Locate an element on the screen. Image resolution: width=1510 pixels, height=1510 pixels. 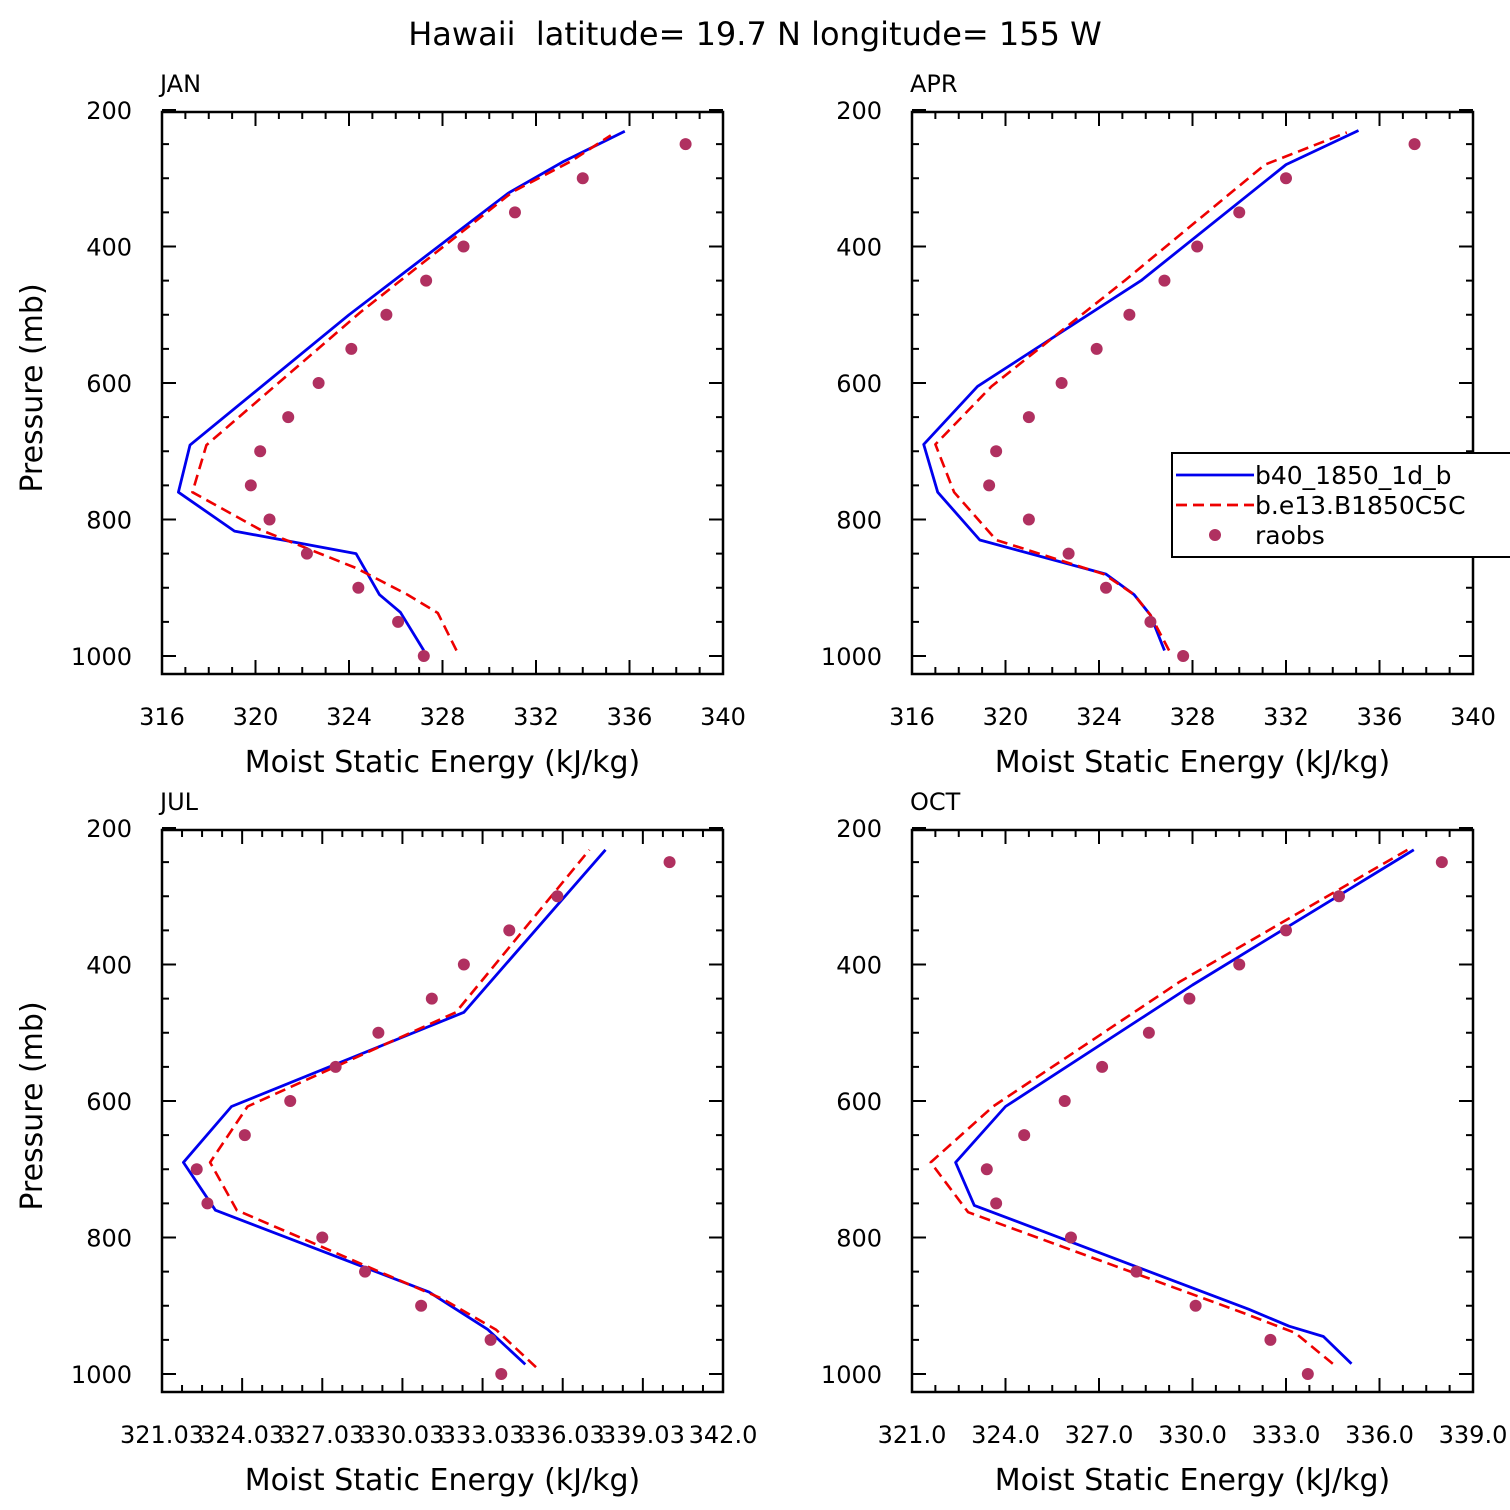
legend-label: b40_1850_1d_b is located at coordinates (1353, 475).